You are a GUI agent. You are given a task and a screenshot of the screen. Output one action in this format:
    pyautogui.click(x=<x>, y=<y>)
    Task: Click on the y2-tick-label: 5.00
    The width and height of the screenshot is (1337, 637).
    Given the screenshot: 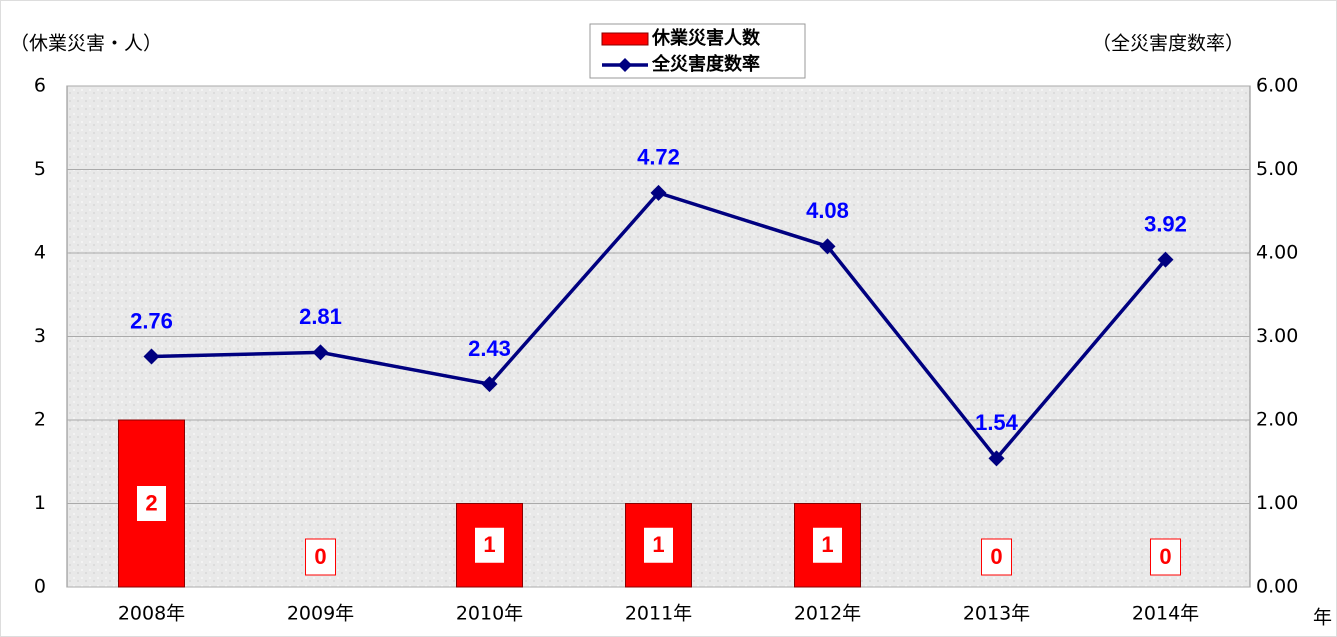 What is the action you would take?
    pyautogui.click(x=1277, y=169)
    